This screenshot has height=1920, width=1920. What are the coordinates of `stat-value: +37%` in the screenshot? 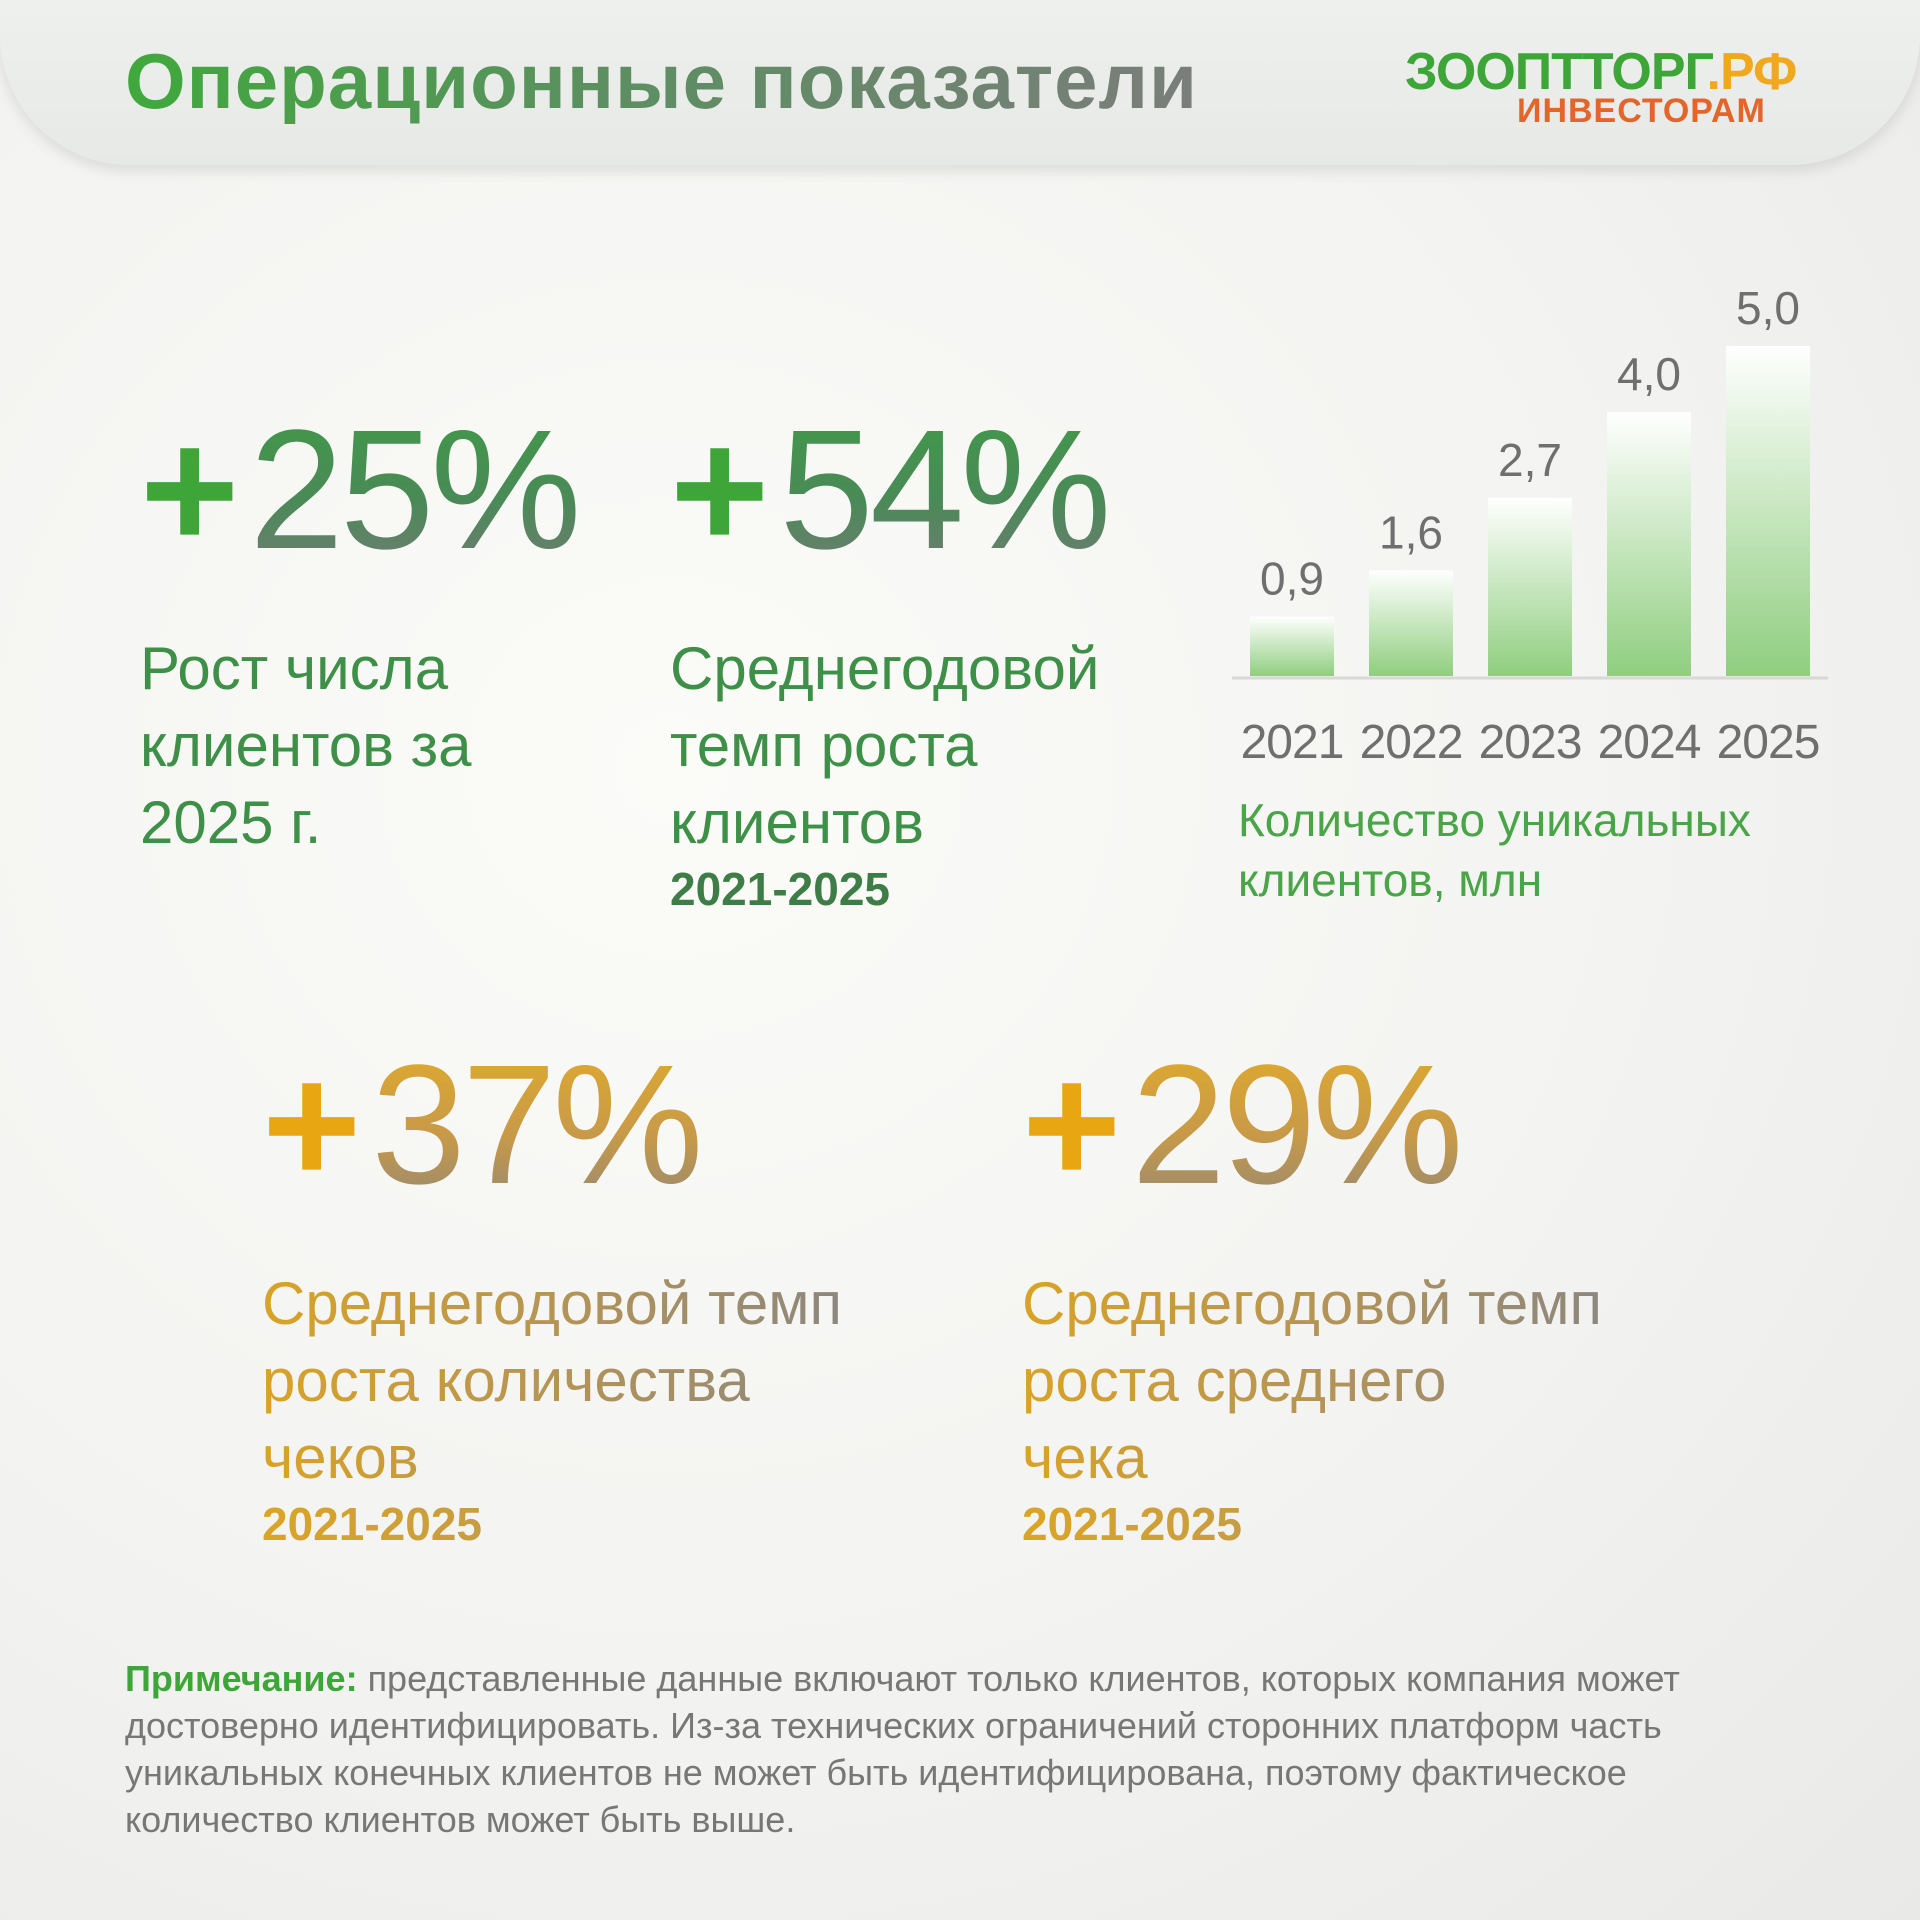 It's located at (552, 1125).